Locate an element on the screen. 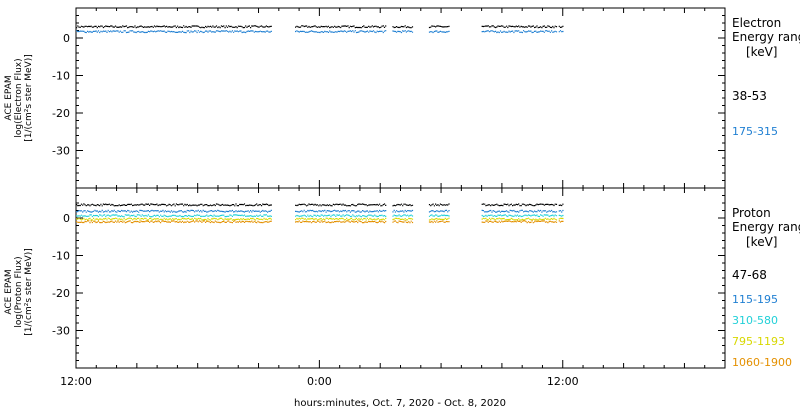 This screenshot has height=410, width=800. proton-ylabel-line-2: log(Proton Flux) is located at coordinates (19, 291).